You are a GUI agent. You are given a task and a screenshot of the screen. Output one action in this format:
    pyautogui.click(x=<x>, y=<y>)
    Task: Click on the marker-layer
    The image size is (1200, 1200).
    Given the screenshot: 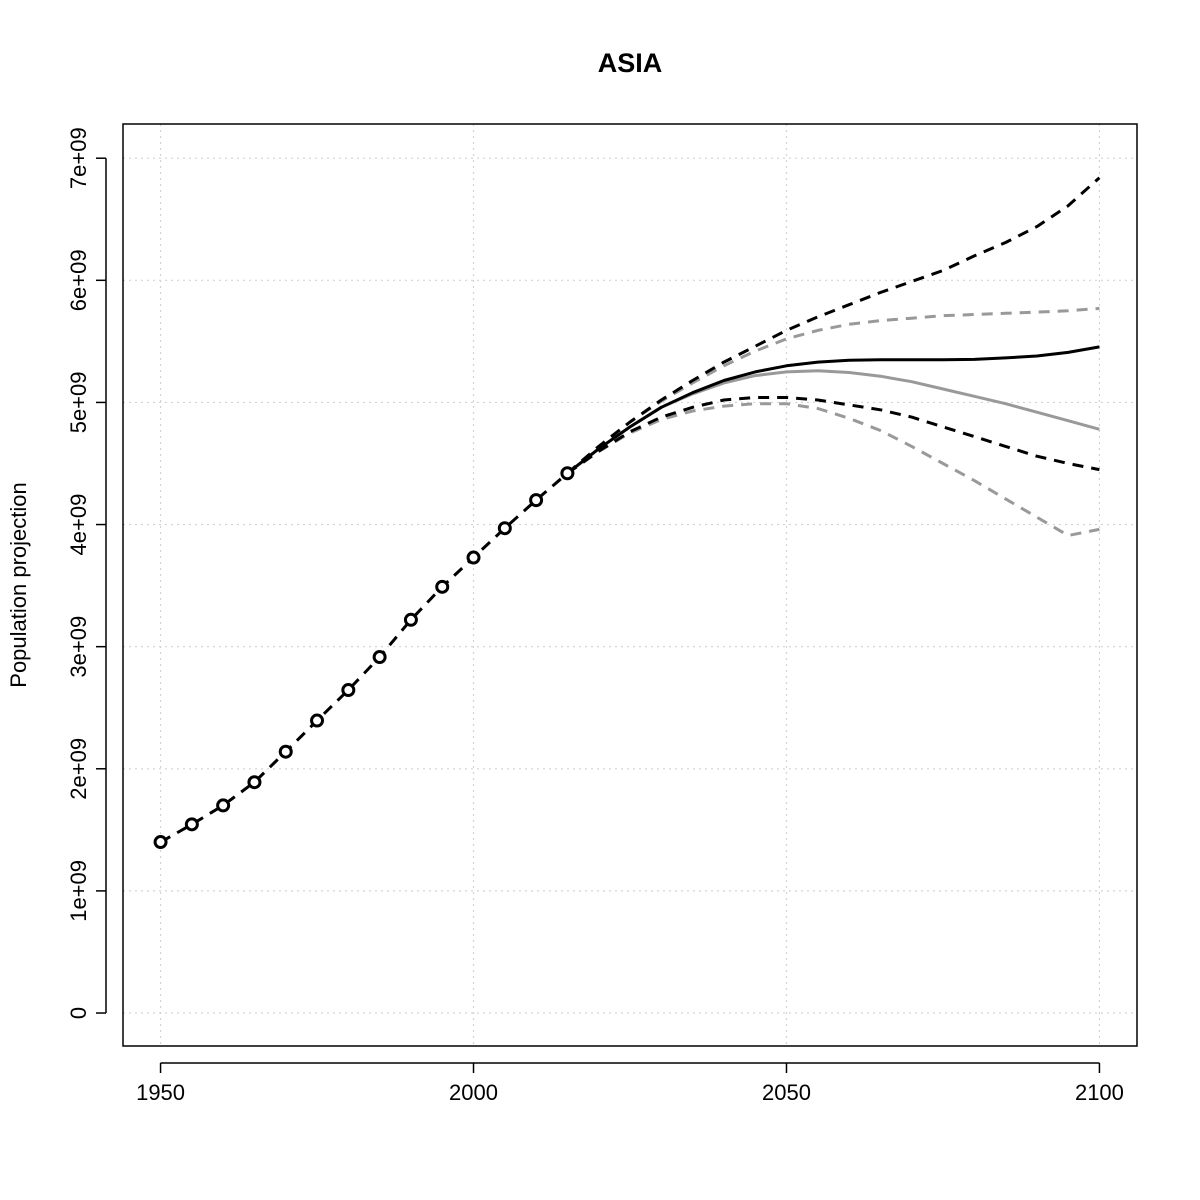 What is the action you would take?
    pyautogui.click(x=364, y=658)
    